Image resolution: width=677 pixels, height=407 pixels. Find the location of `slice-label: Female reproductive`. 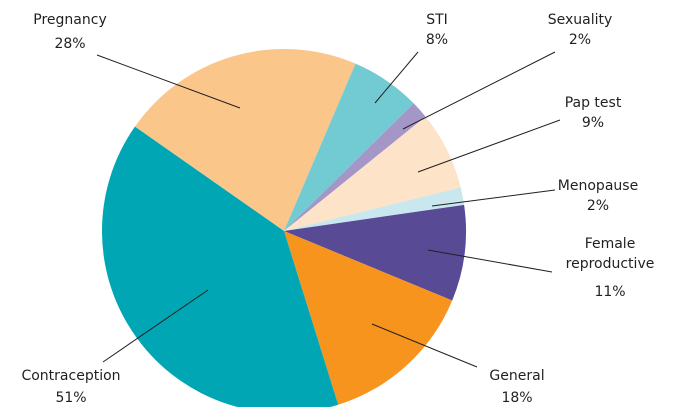

slice-label: Female reproductive is located at coordinates (610, 254).